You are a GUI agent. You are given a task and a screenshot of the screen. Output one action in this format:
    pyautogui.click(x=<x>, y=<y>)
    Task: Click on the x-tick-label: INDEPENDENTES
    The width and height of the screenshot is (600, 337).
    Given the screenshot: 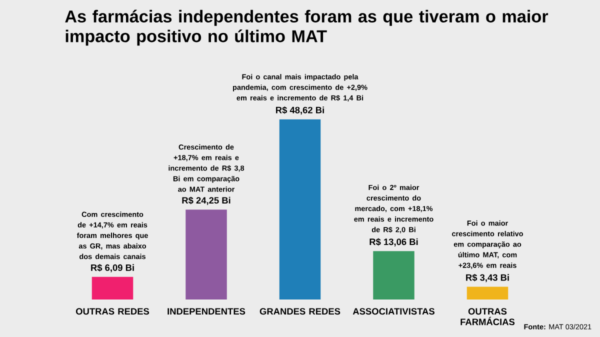 What is the action you would take?
    pyautogui.click(x=207, y=311)
    